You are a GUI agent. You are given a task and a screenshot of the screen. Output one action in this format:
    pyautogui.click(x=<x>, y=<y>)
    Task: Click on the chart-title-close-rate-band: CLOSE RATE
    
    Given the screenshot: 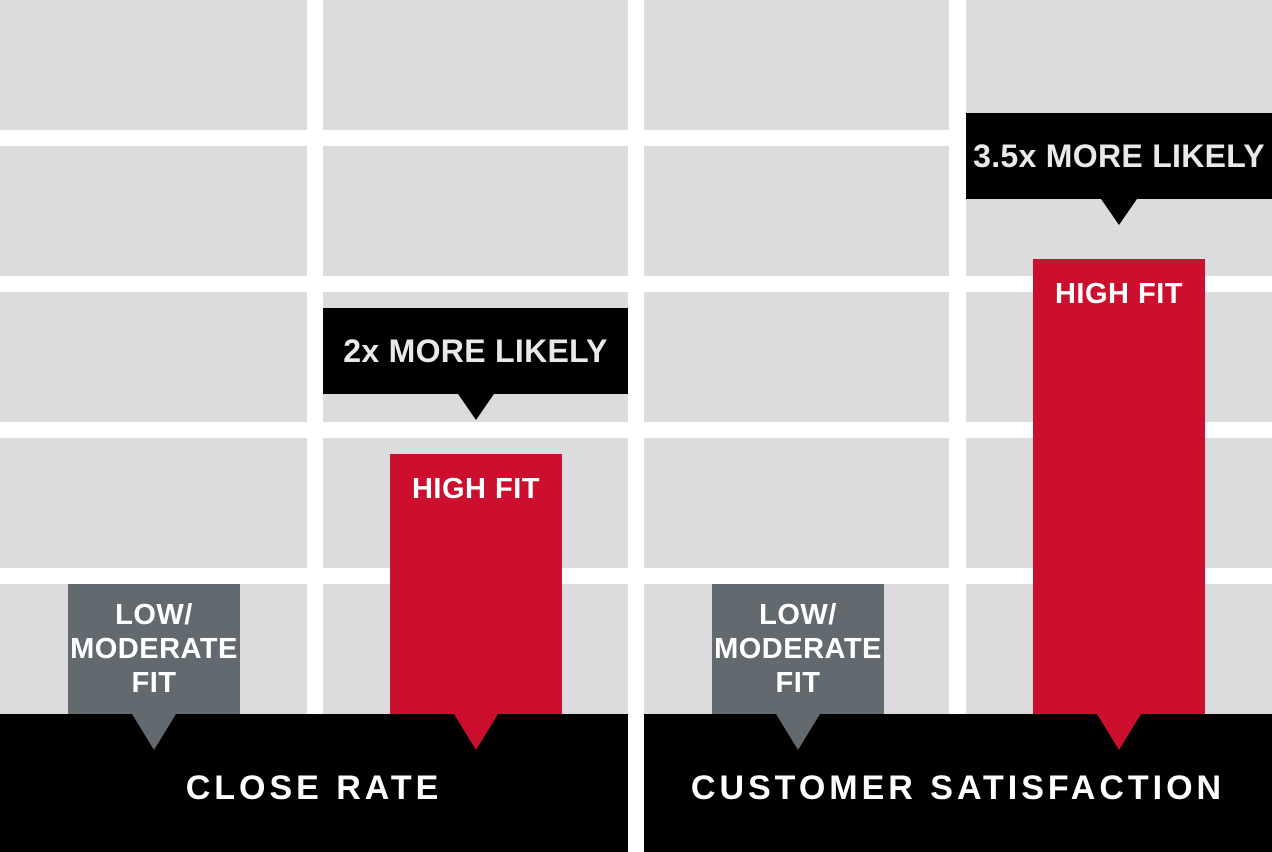 What is the action you would take?
    pyautogui.click(x=314, y=783)
    